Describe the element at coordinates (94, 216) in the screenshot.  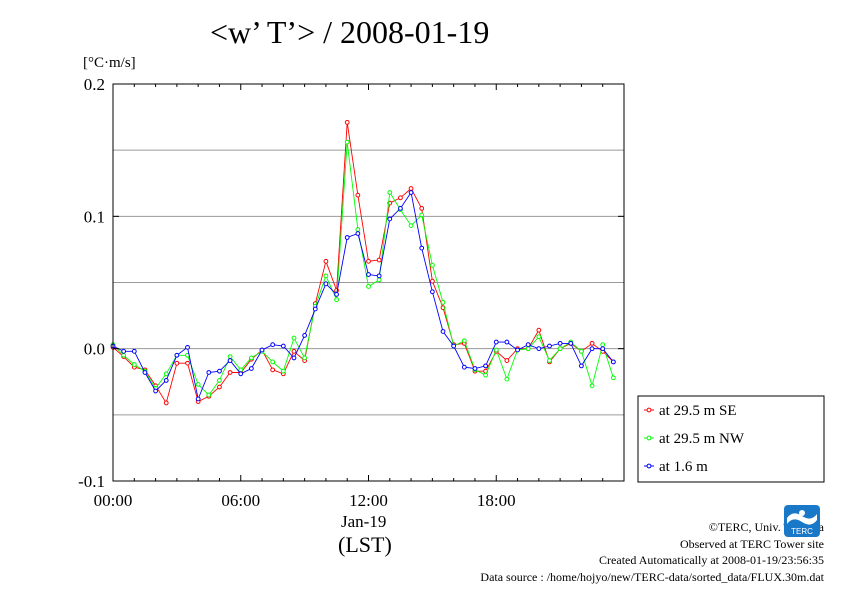
I see `y-tick-label: 0.1` at that location.